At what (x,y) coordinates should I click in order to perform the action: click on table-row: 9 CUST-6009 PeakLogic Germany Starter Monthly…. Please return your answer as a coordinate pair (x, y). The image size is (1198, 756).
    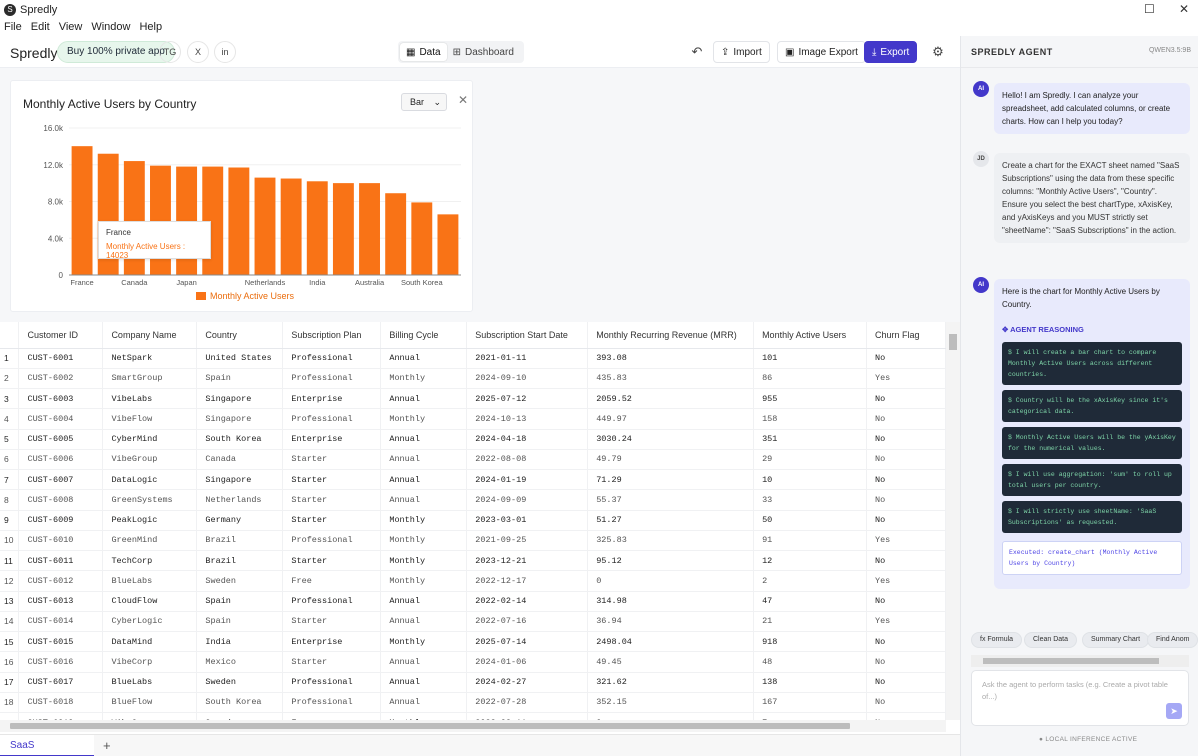
    Looking at the image, I should click on (473, 520).